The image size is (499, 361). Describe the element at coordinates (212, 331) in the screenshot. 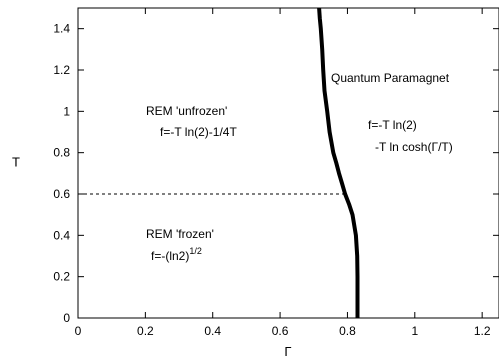

I see `x-tick-label: 0.4` at that location.